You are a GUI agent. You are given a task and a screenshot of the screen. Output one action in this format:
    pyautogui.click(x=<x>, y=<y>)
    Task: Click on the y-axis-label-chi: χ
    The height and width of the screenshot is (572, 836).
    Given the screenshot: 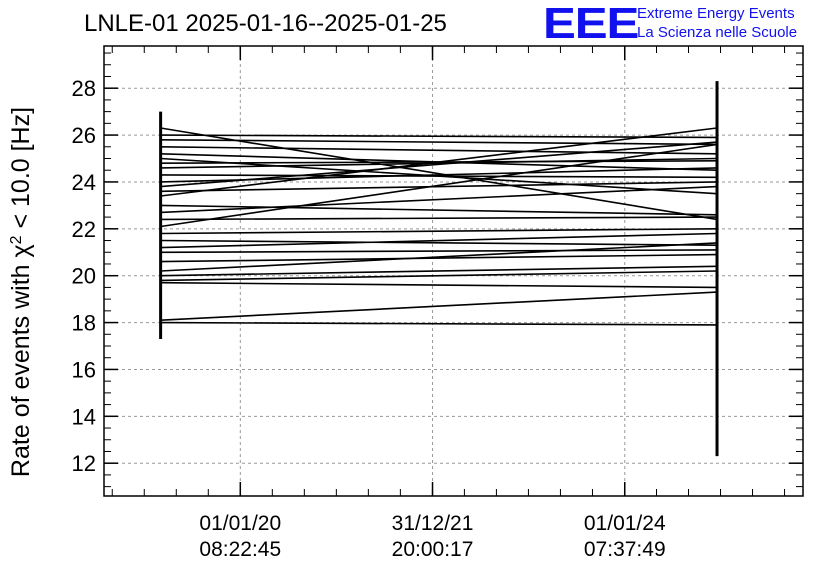 What is the action you would take?
    pyautogui.click(x=21, y=250)
    